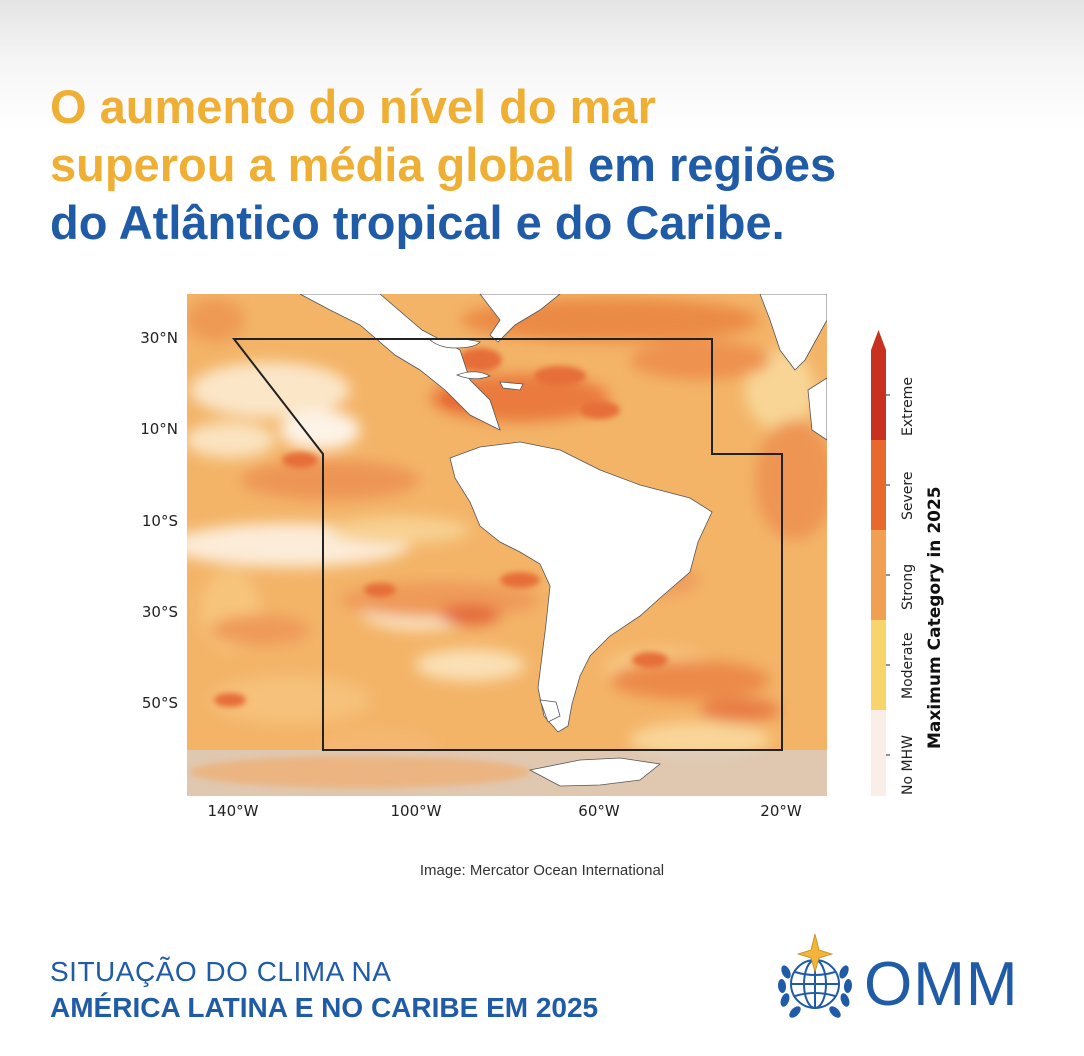  Describe the element at coordinates (324, 1007) in the screenshot. I see `footer-title-line-2: AMÉRICA LATINA E NO CARIBE EM 2025` at that location.